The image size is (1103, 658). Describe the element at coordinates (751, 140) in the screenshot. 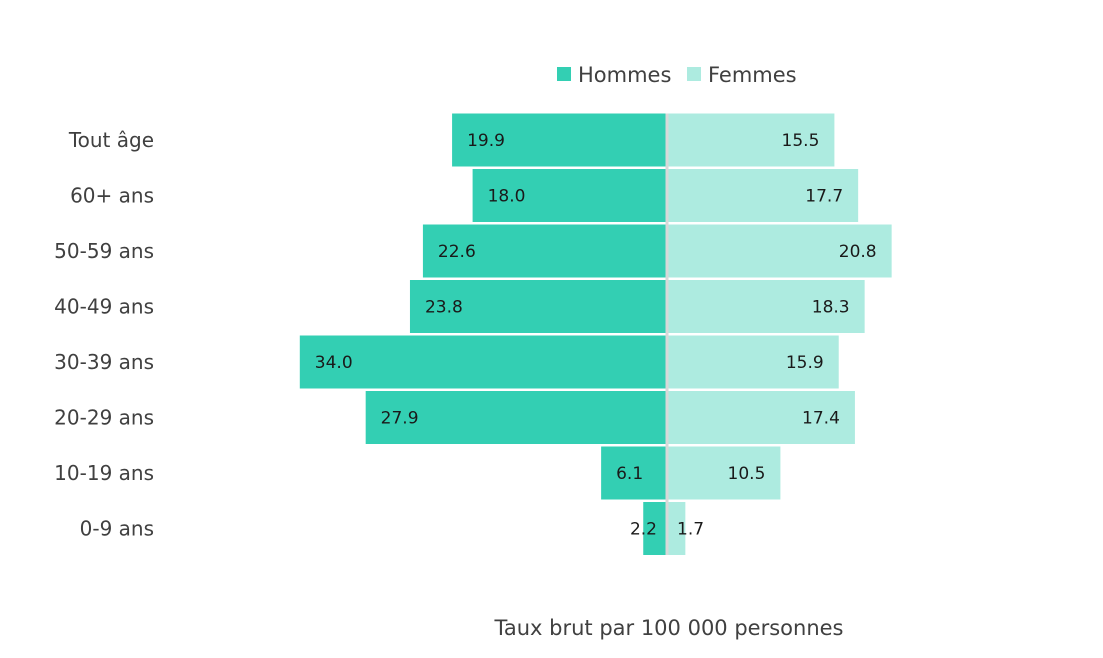

I see `bar-femmes-tout-ge` at that location.